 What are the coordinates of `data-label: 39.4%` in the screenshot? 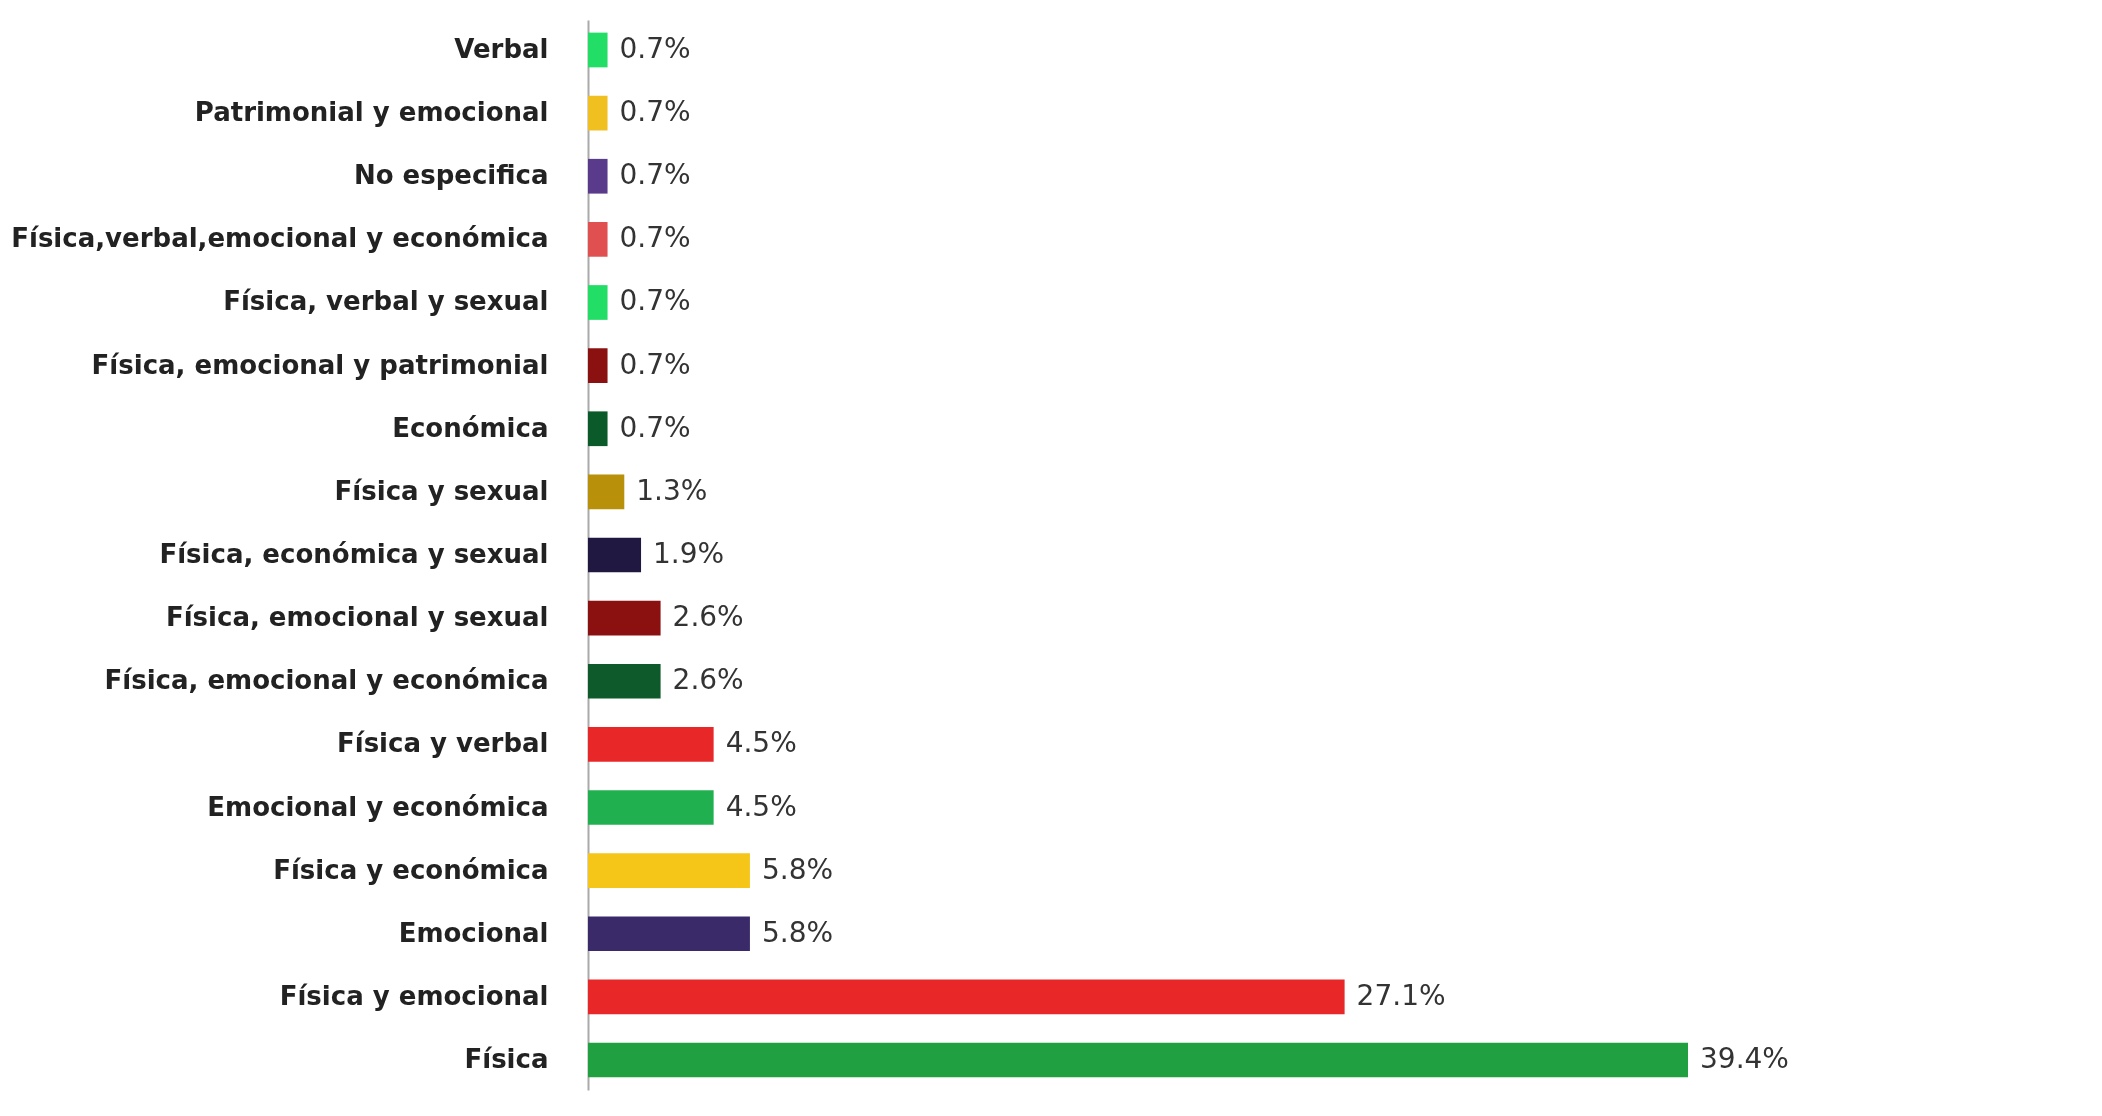 It's located at (1744, 1059).